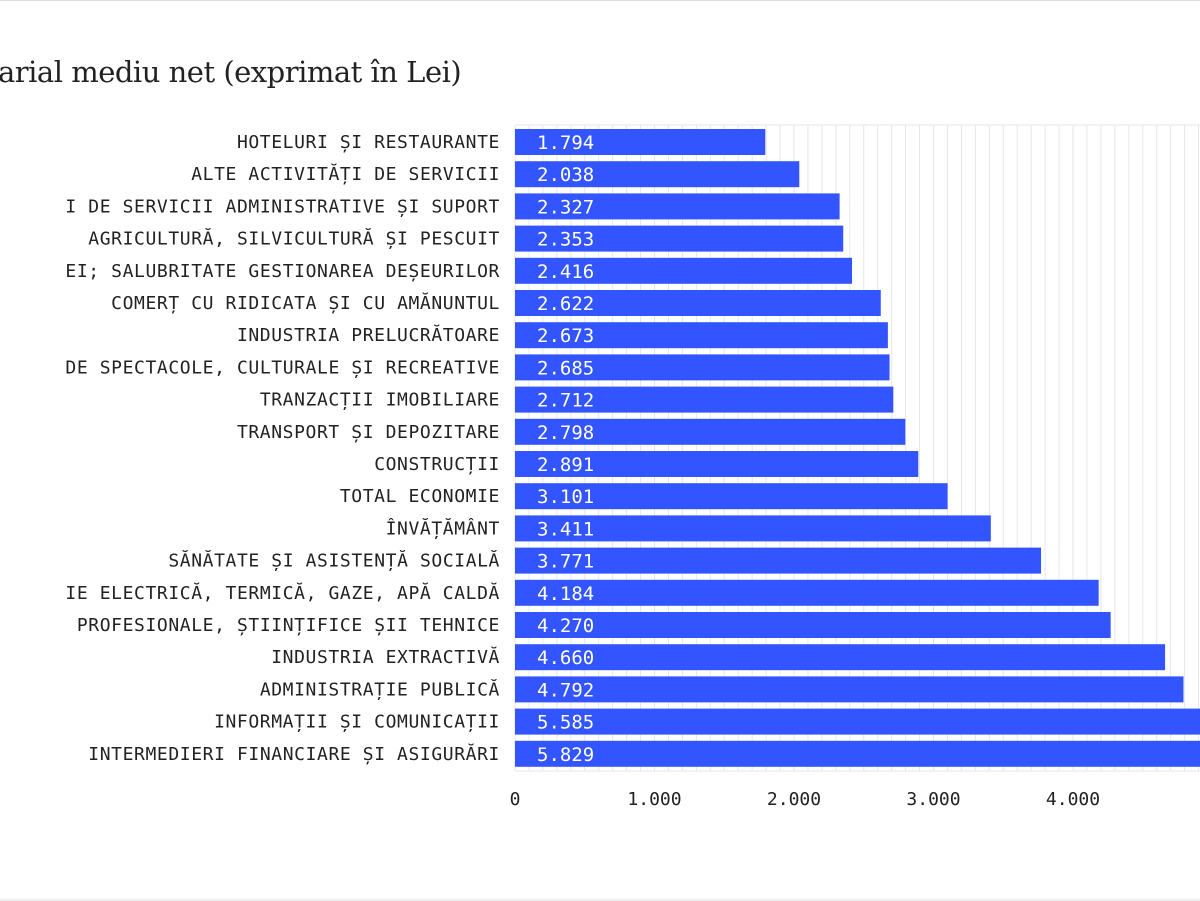 This screenshot has height=901, width=1200. I want to click on x-tick-label: 2.000, so click(794, 799).